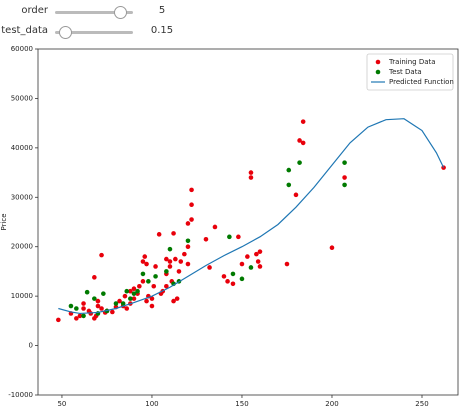  What do you see at coordinates (151, 404) in the screenshot?
I see `x-tick-label: 100` at bounding box center [151, 404].